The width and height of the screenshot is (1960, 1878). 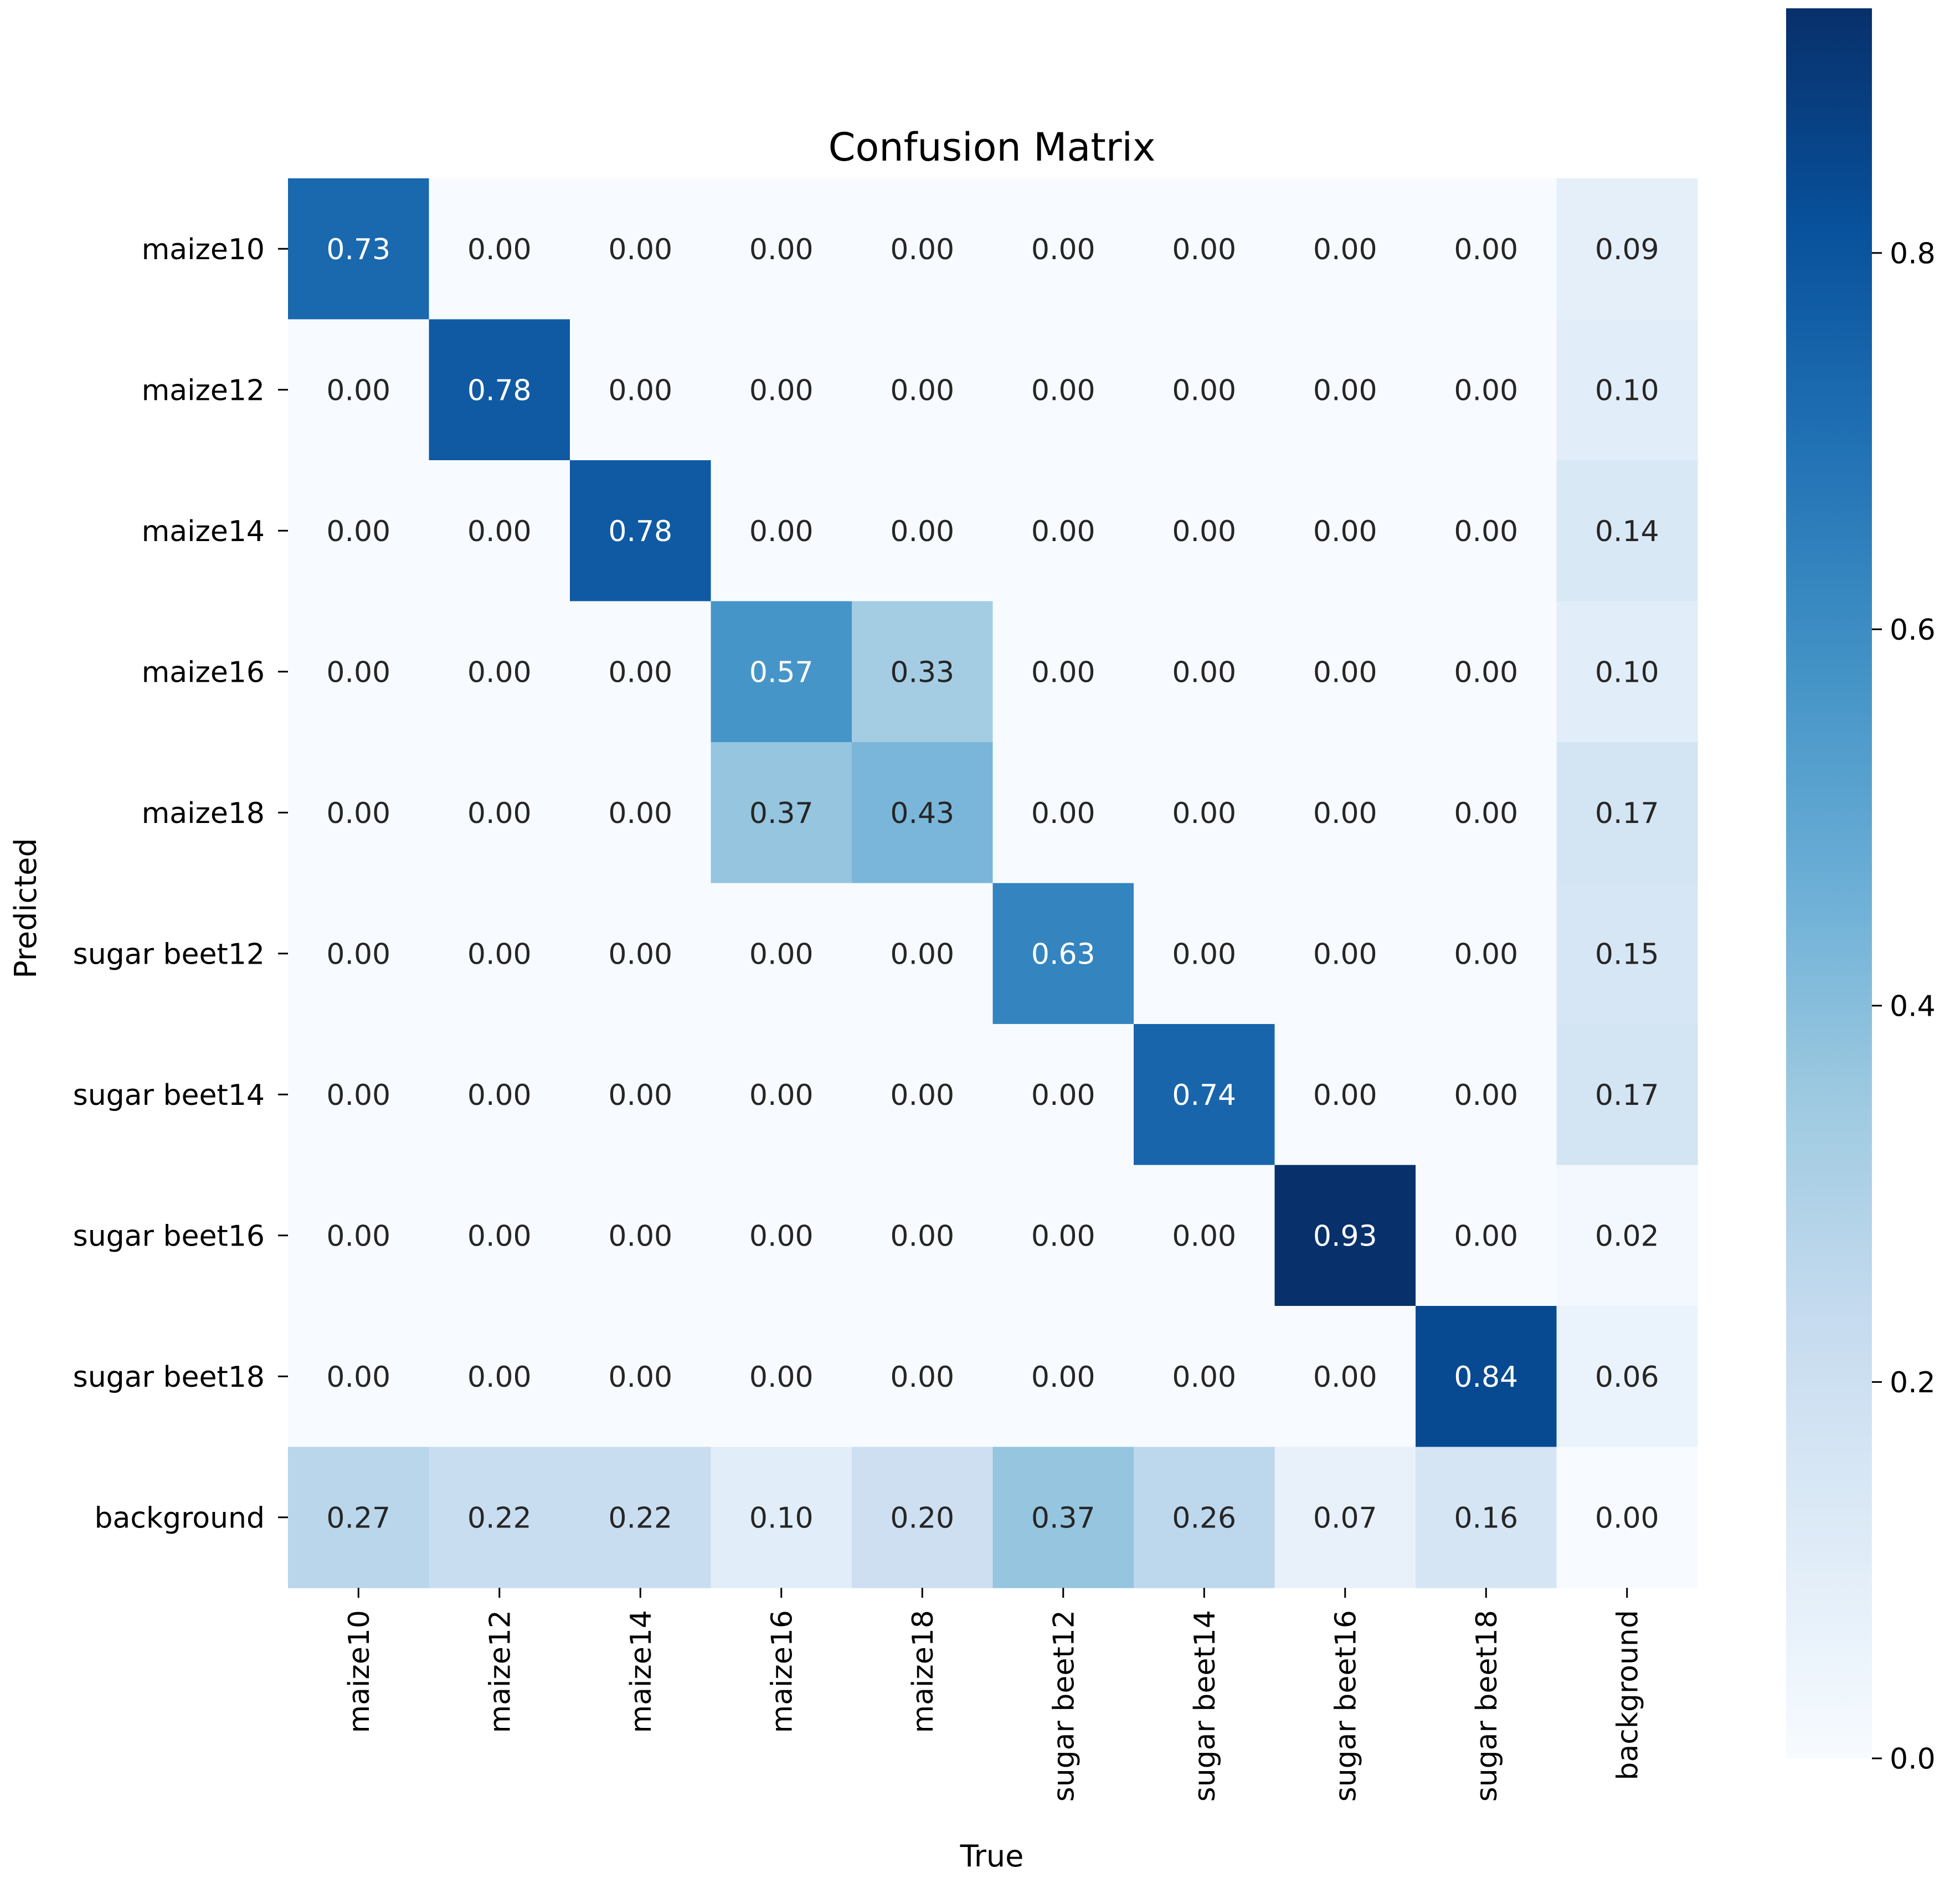 I want to click on x-tick-label-maize12: maize12, so click(x=500, y=1671).